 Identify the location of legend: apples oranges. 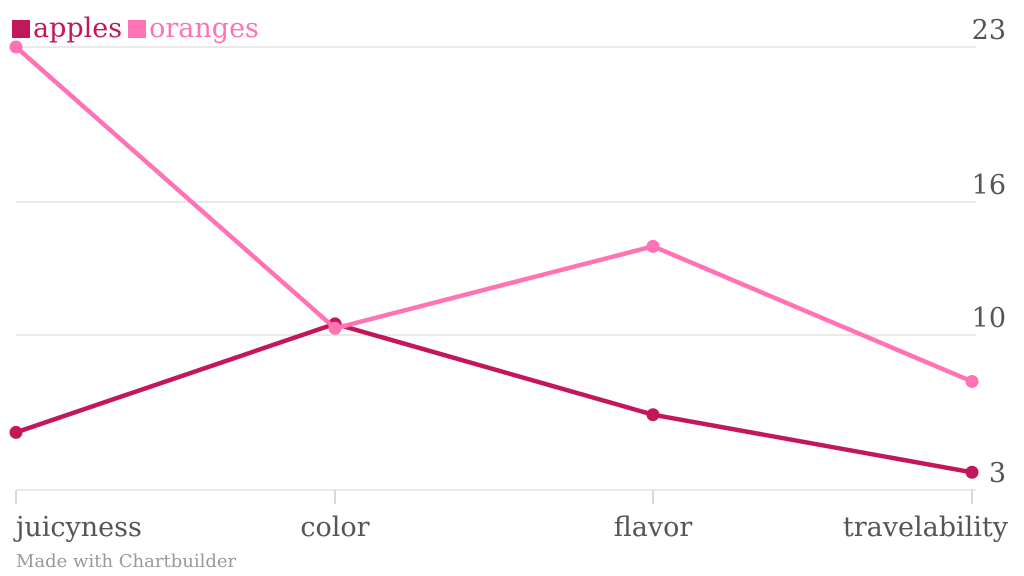
(138, 29).